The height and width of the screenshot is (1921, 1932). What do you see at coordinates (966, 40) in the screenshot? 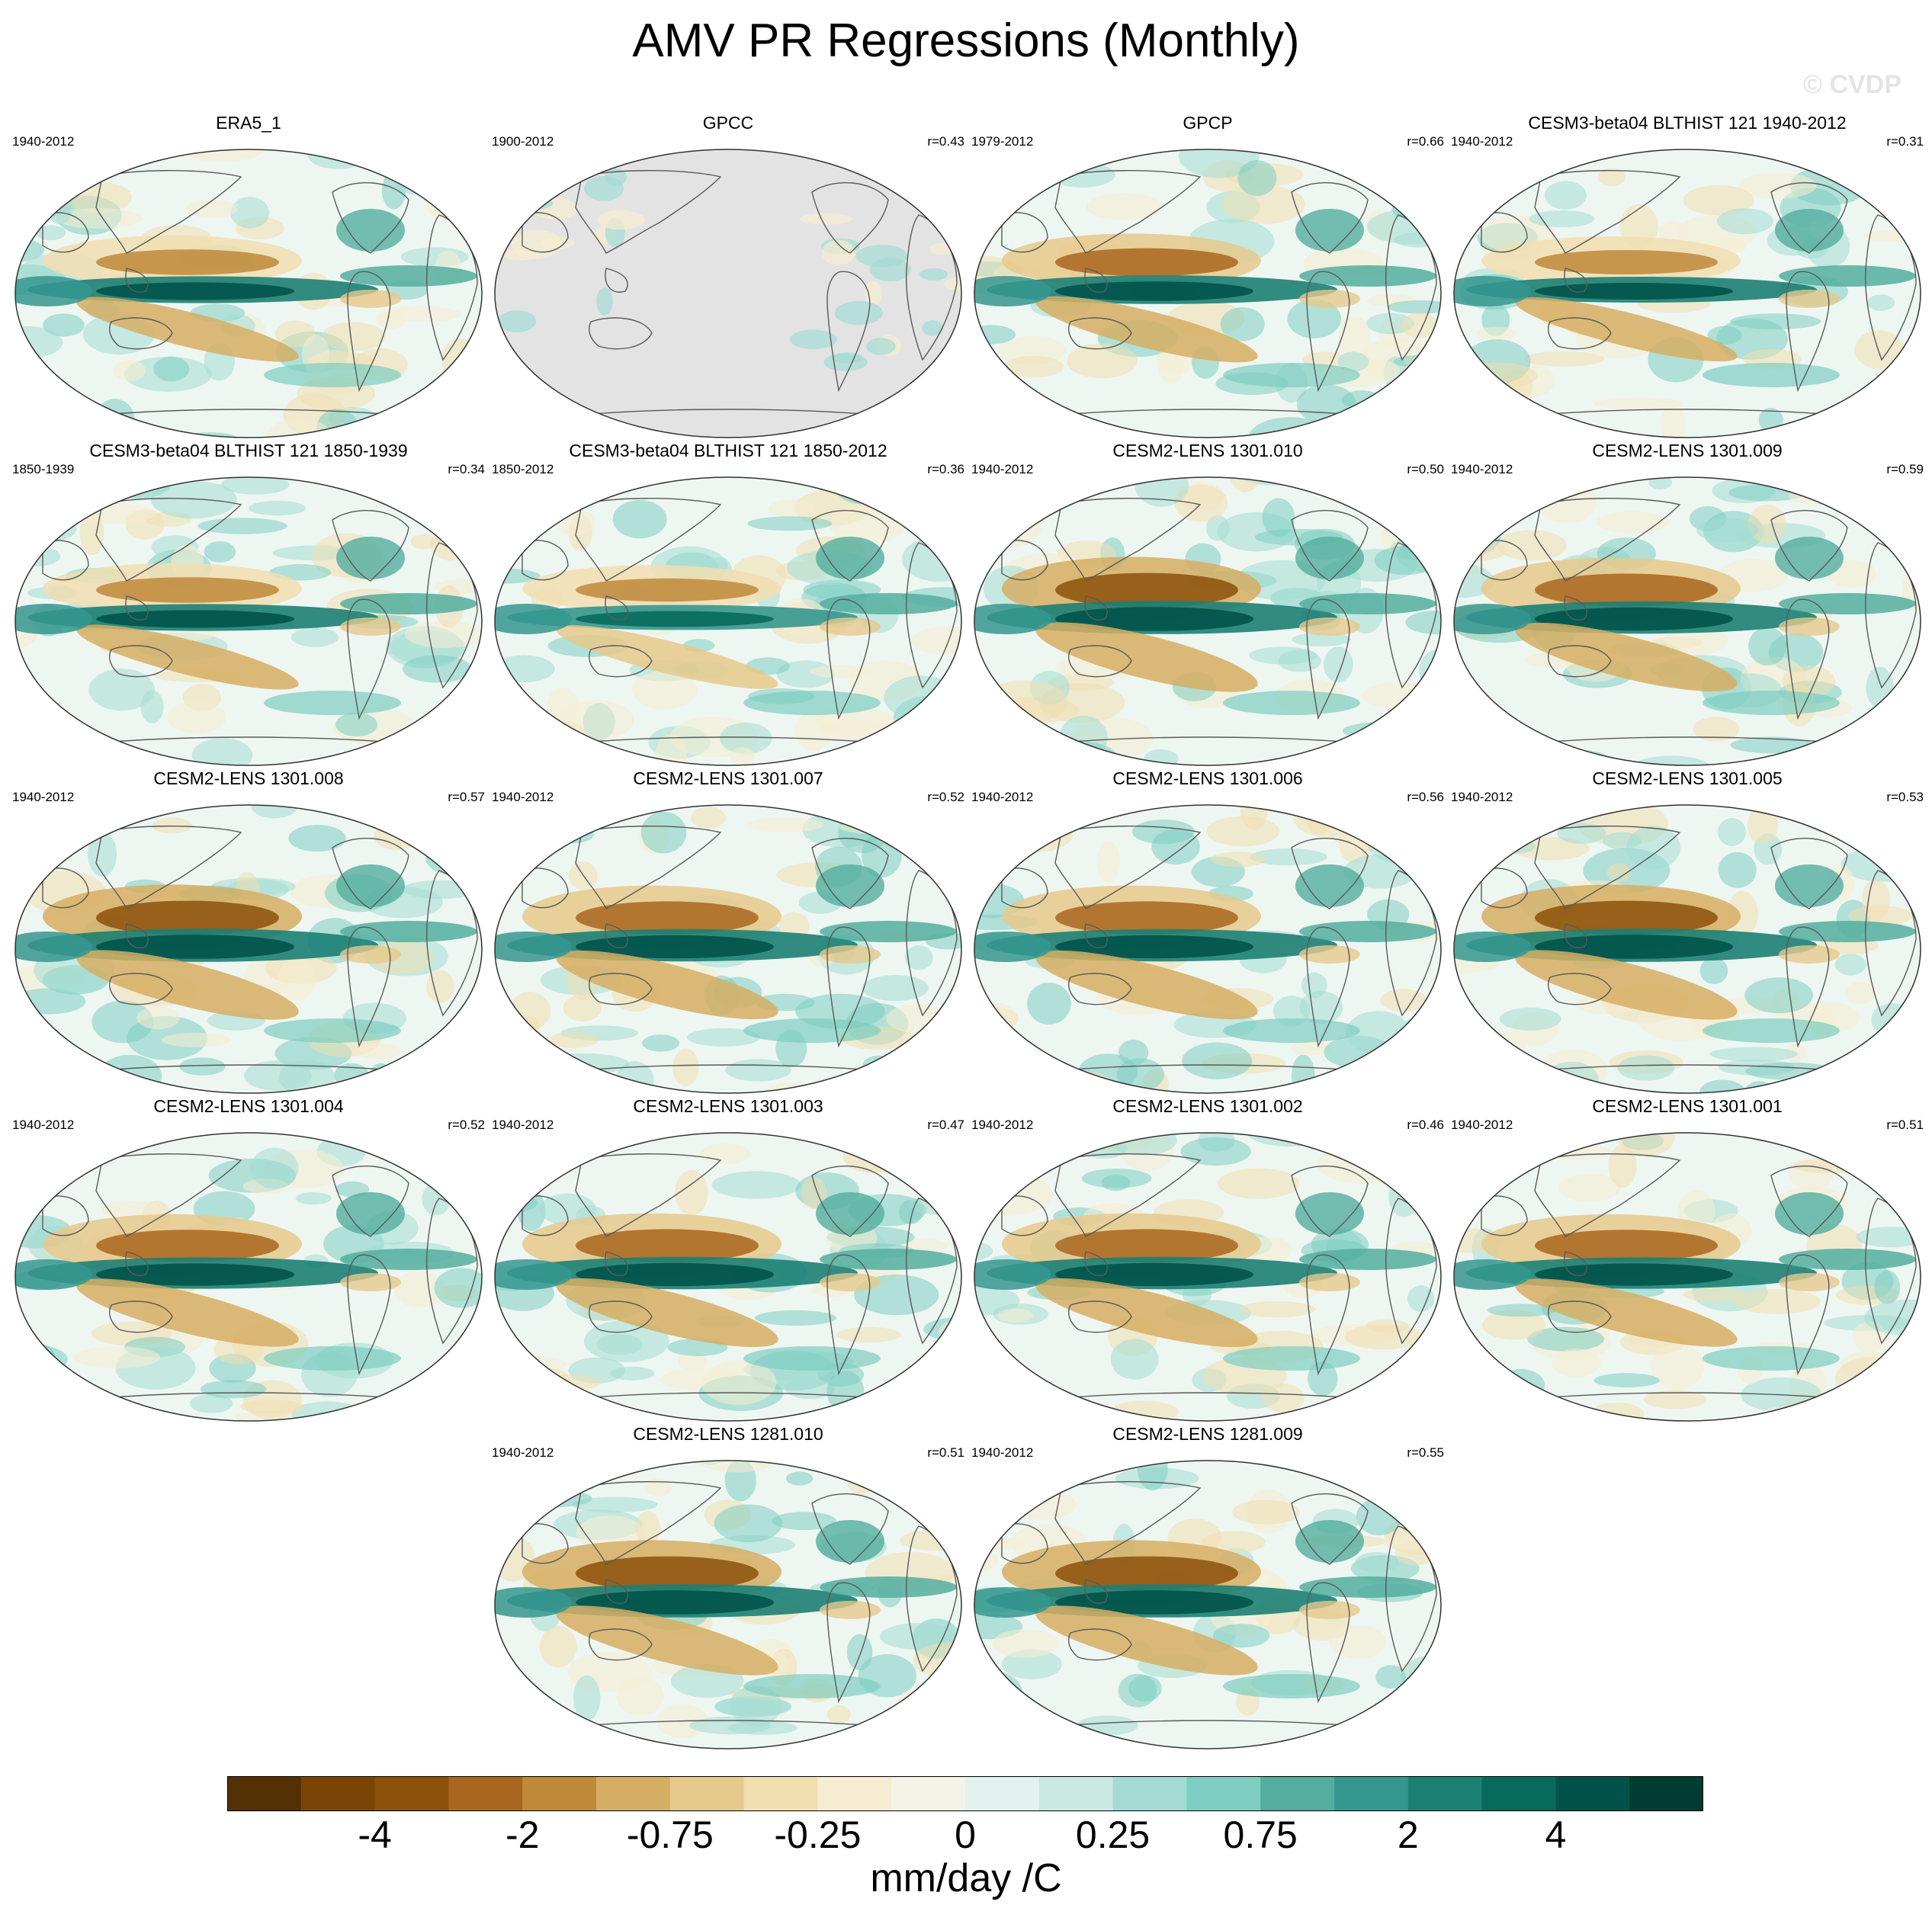
I see `figure-title: AMV PR Regressions (Monthly)` at bounding box center [966, 40].